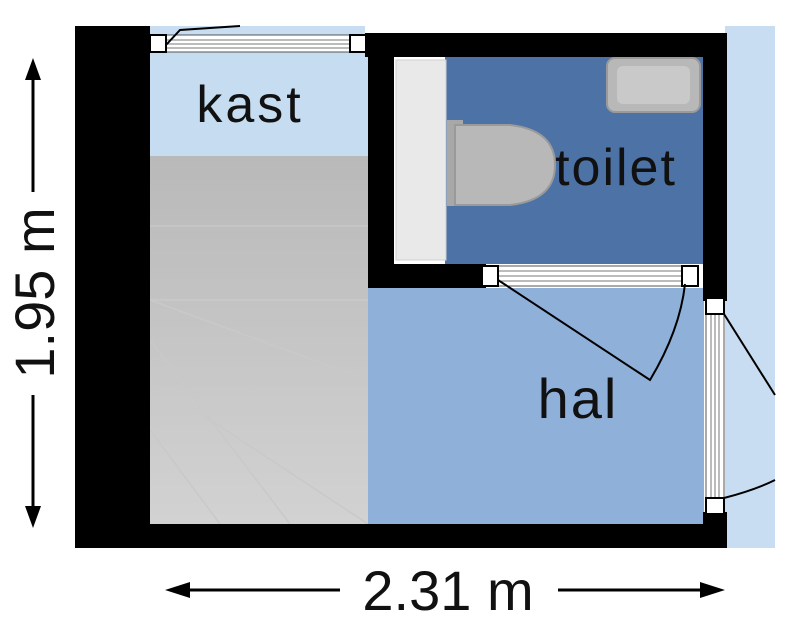 This screenshot has width=786, height=642. What do you see at coordinates (177, 590) in the screenshot?
I see `arrow-left-icon` at bounding box center [177, 590].